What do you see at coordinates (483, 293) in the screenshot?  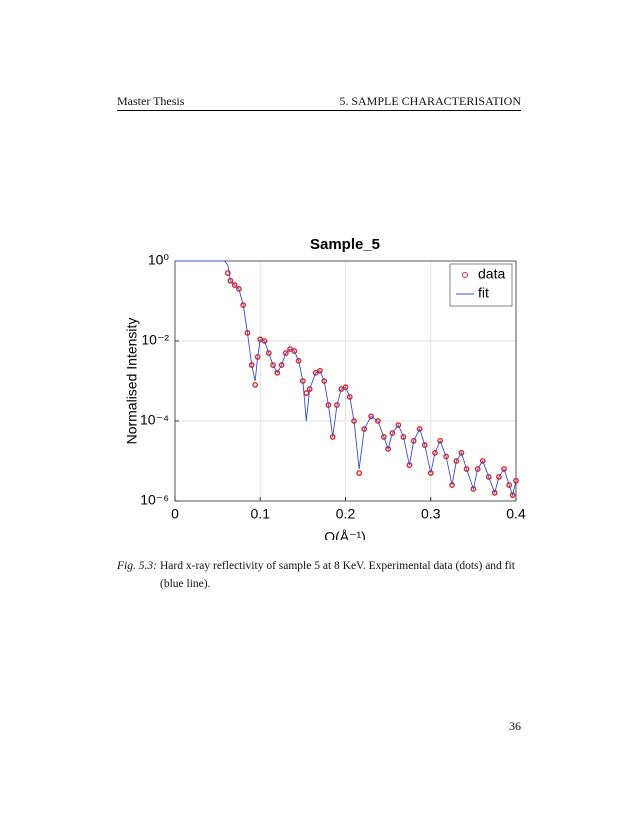 I see `legend-label: fit` at bounding box center [483, 293].